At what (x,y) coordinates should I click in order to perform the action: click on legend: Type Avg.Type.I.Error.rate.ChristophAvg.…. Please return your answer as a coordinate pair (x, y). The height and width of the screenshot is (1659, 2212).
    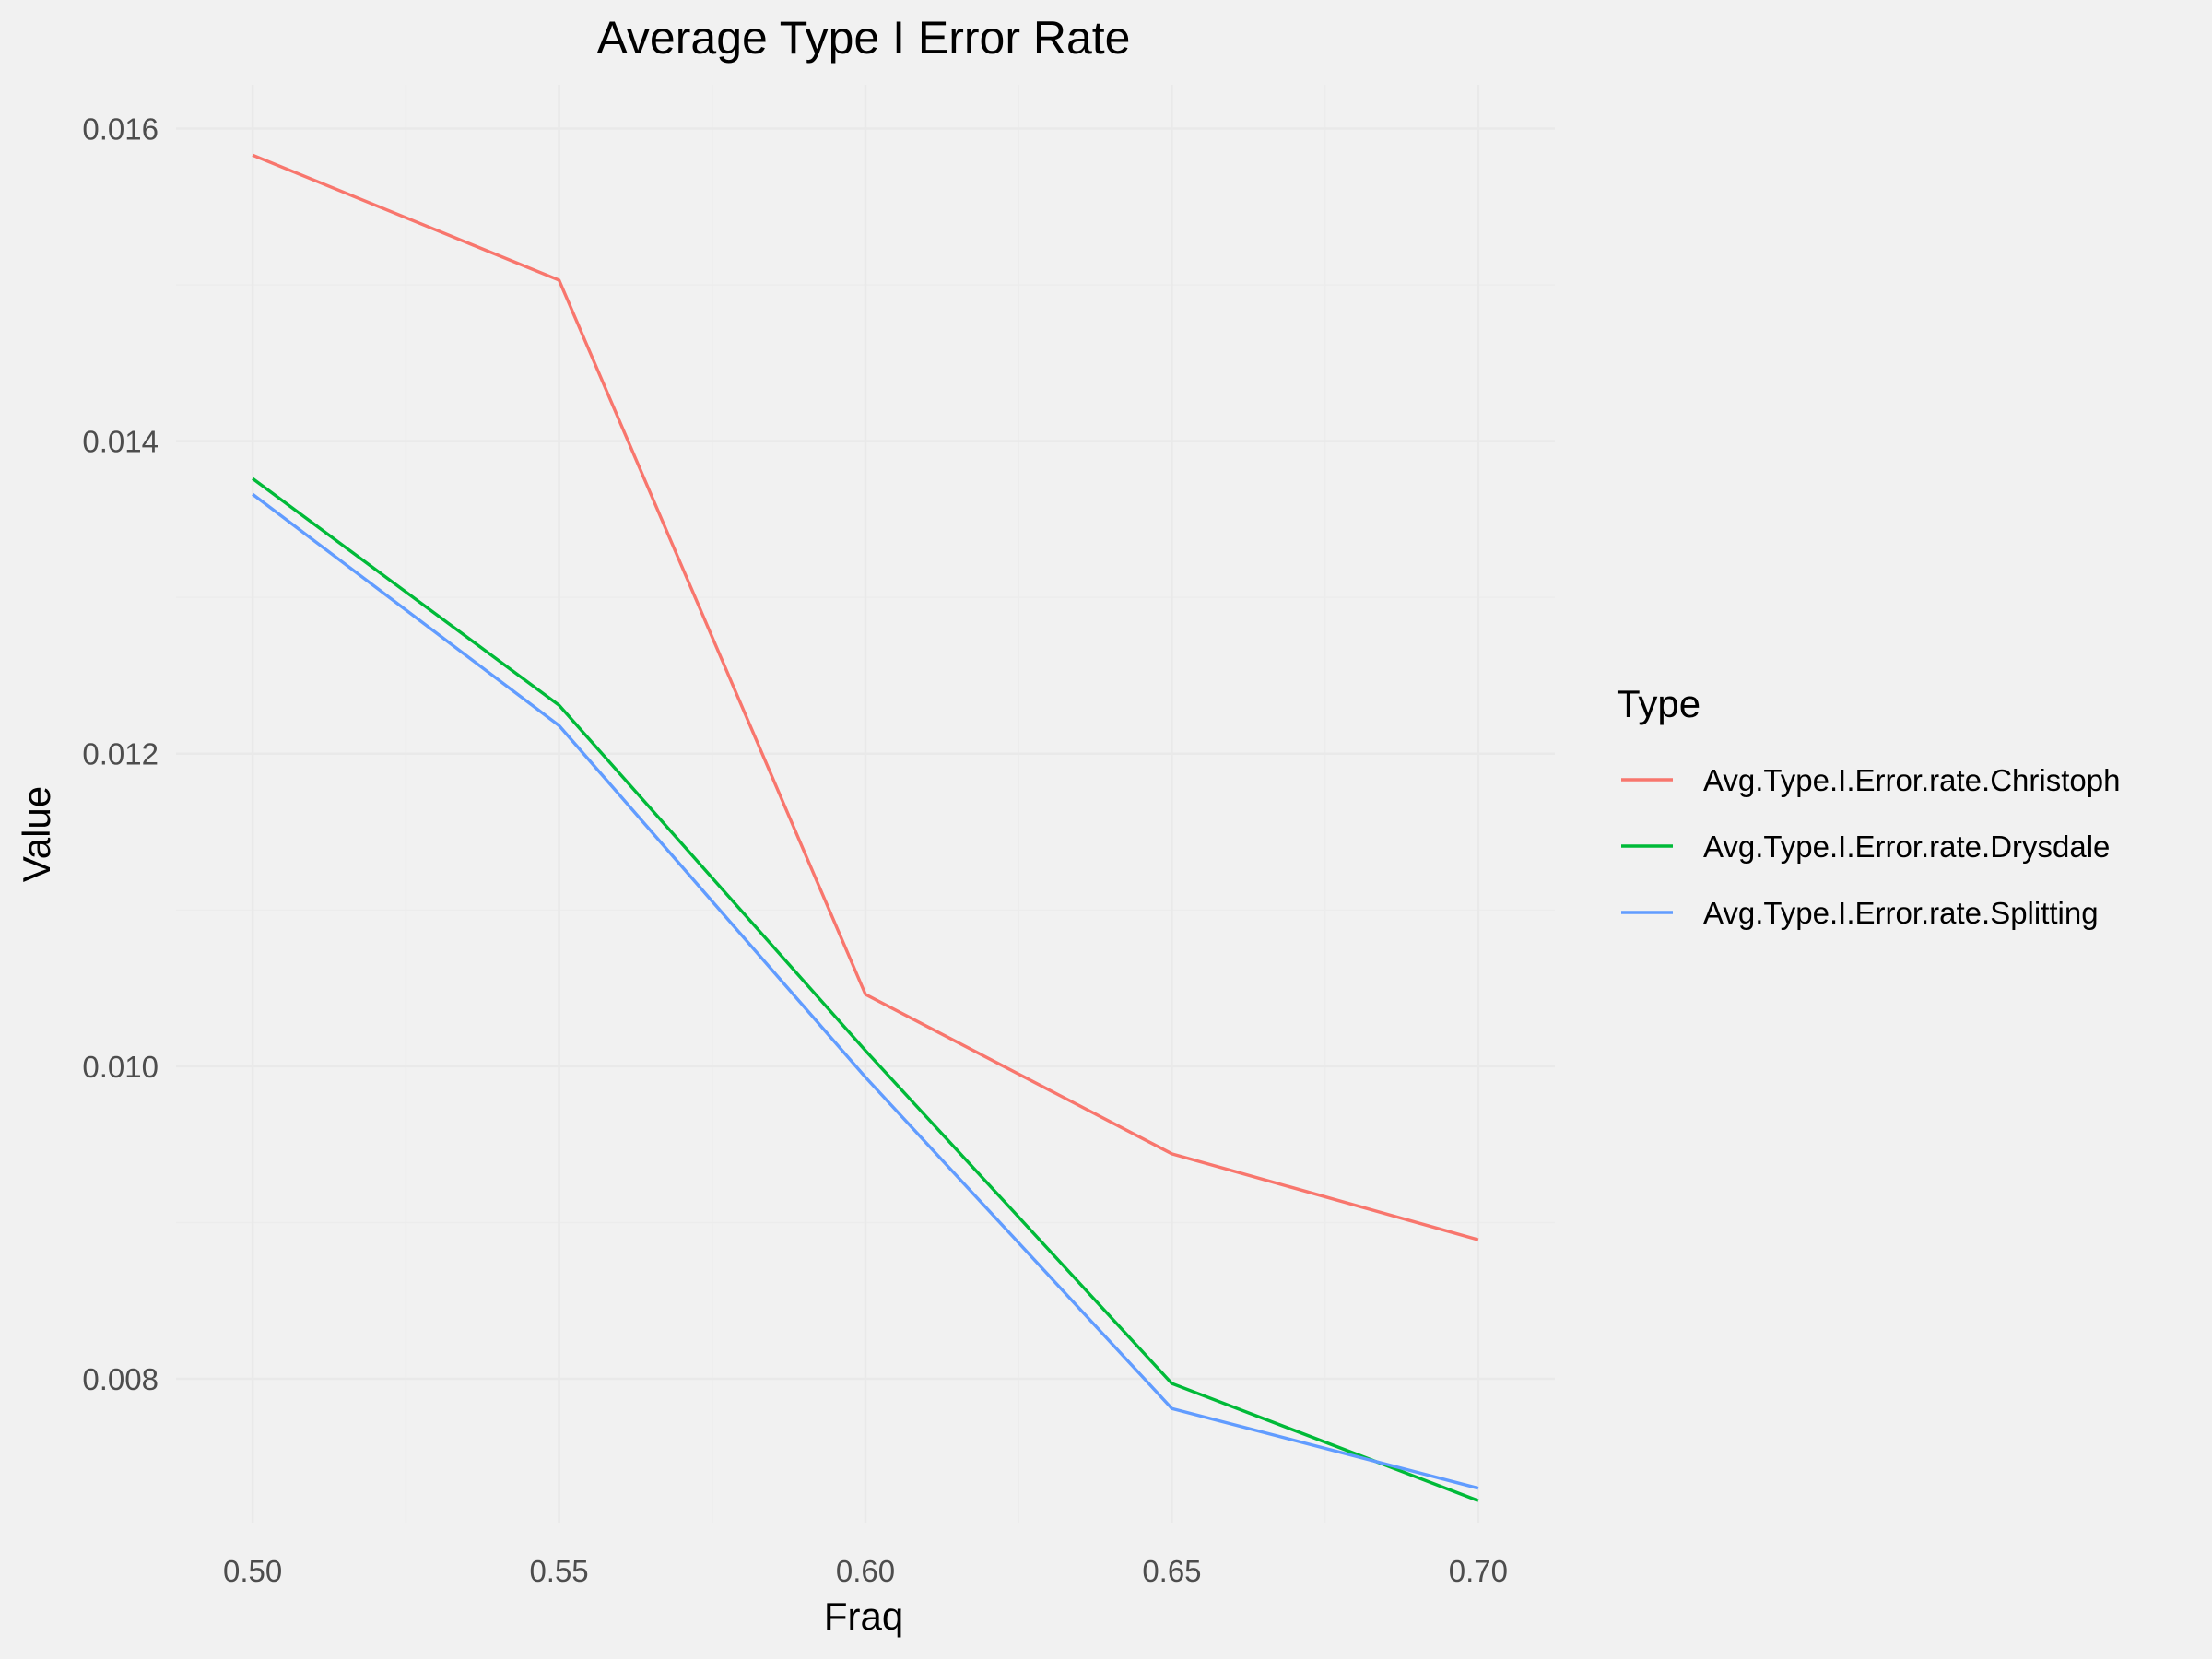
    Looking at the image, I should click on (1868, 806).